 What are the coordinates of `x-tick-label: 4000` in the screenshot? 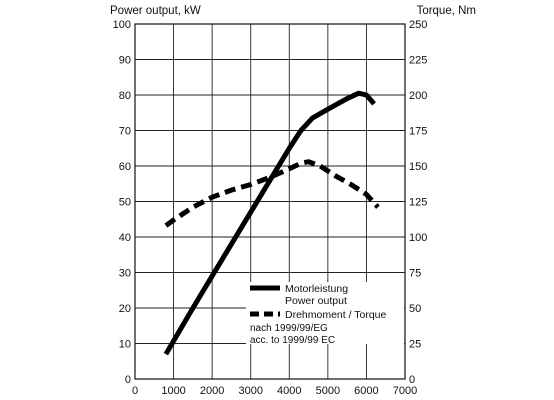 It's located at (289, 391).